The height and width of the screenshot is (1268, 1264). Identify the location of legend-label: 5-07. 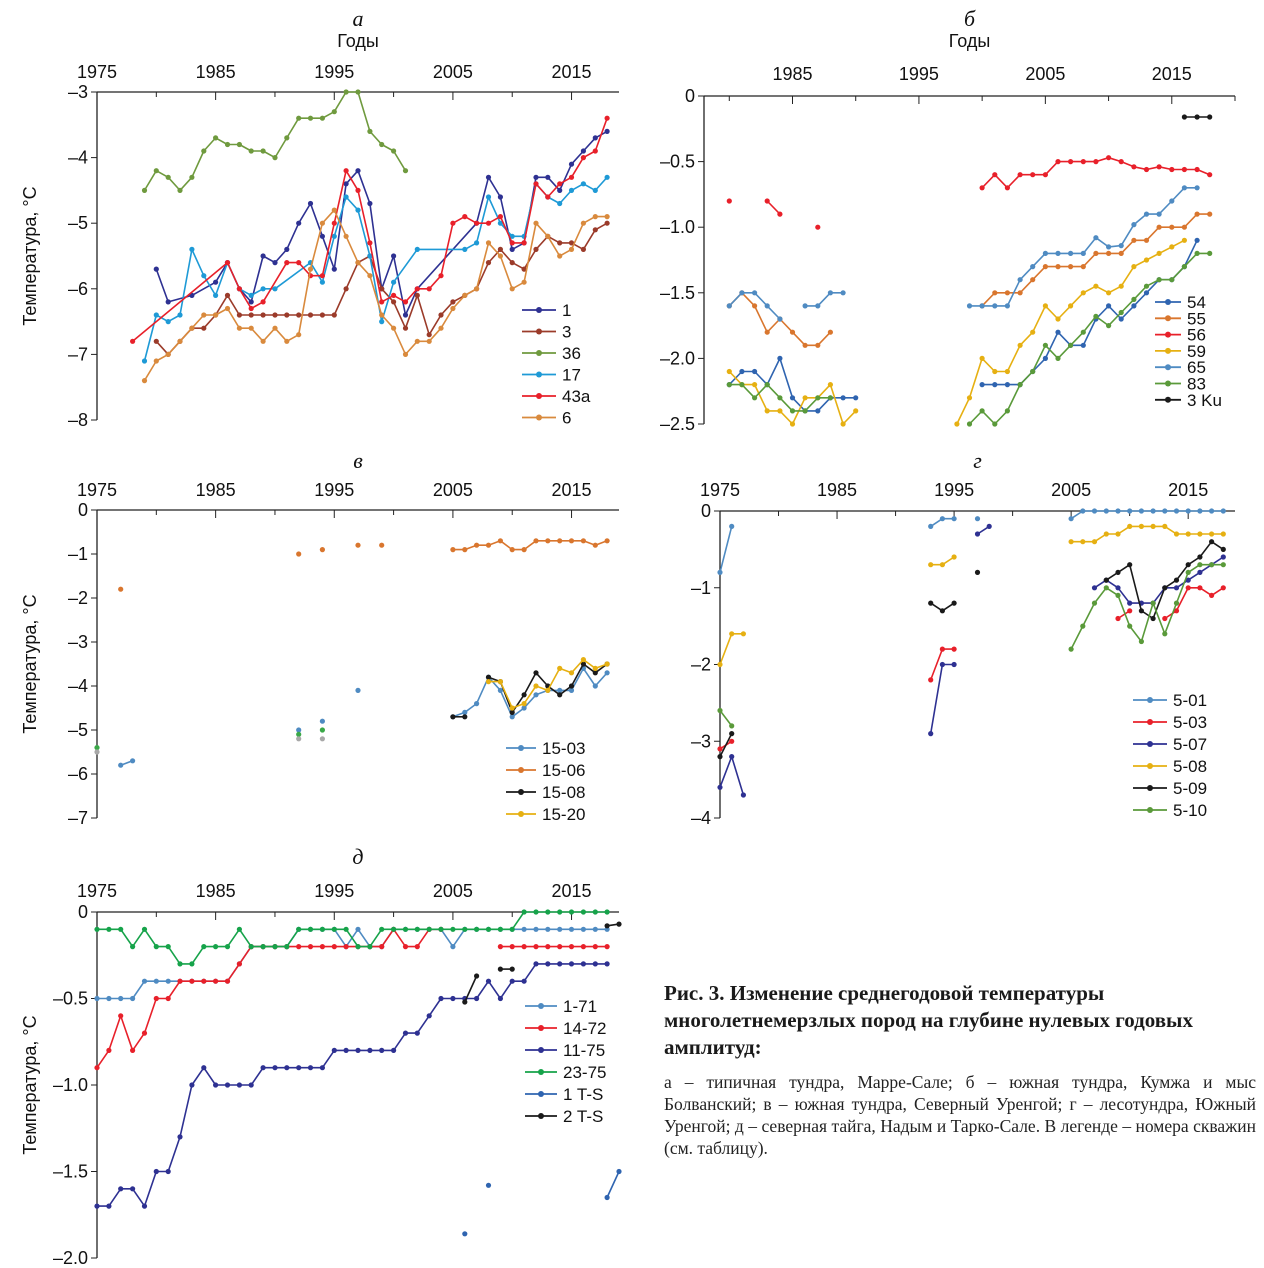
(1190, 744).